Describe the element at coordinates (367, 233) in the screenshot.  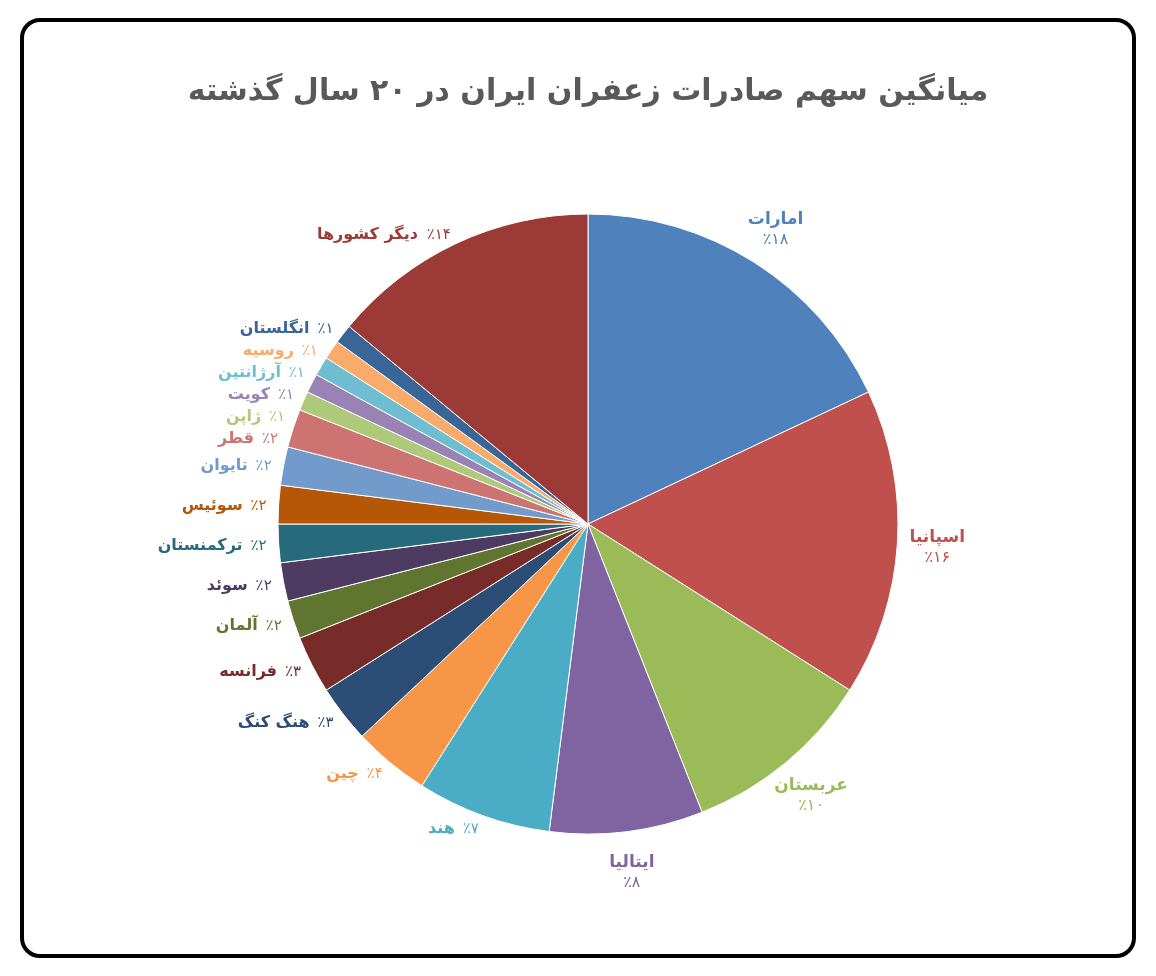
I see `slice-label: دیگر کشورها` at that location.